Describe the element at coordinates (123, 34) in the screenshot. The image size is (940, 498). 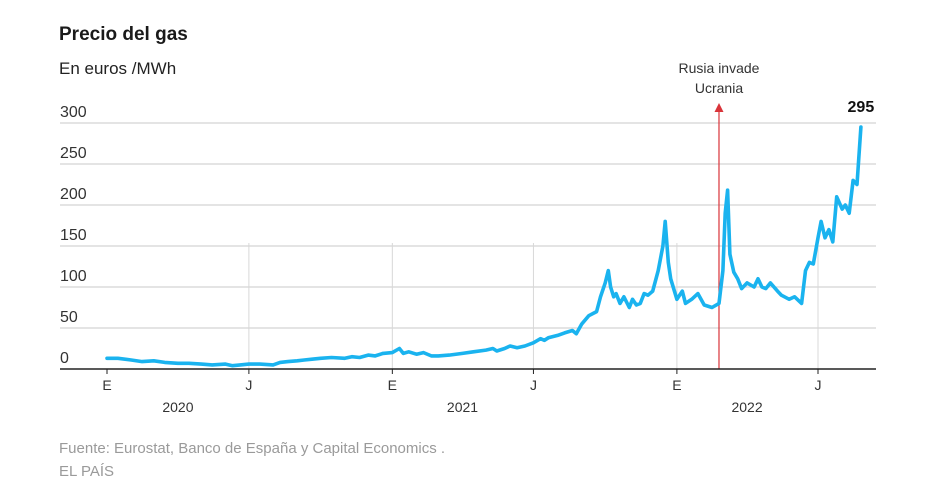
I see `chart-title: Precio del gas` at that location.